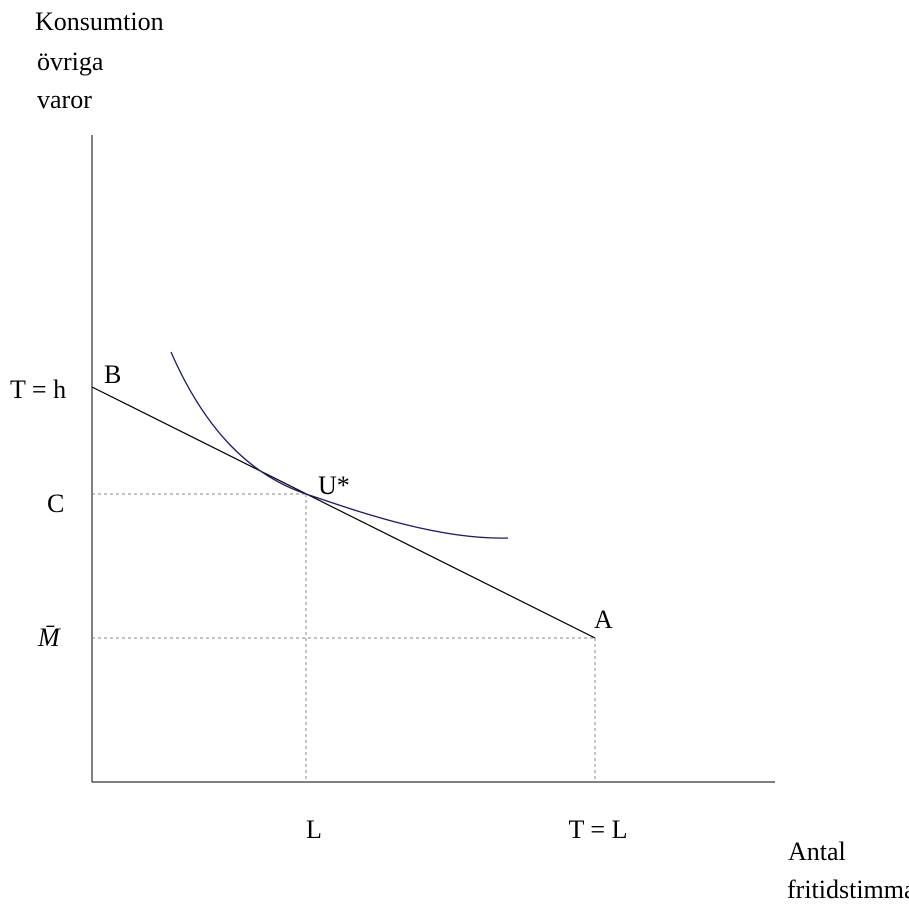 This screenshot has height=909, width=909. What do you see at coordinates (64, 99) in the screenshot?
I see `y-axis-label: varor` at bounding box center [64, 99].